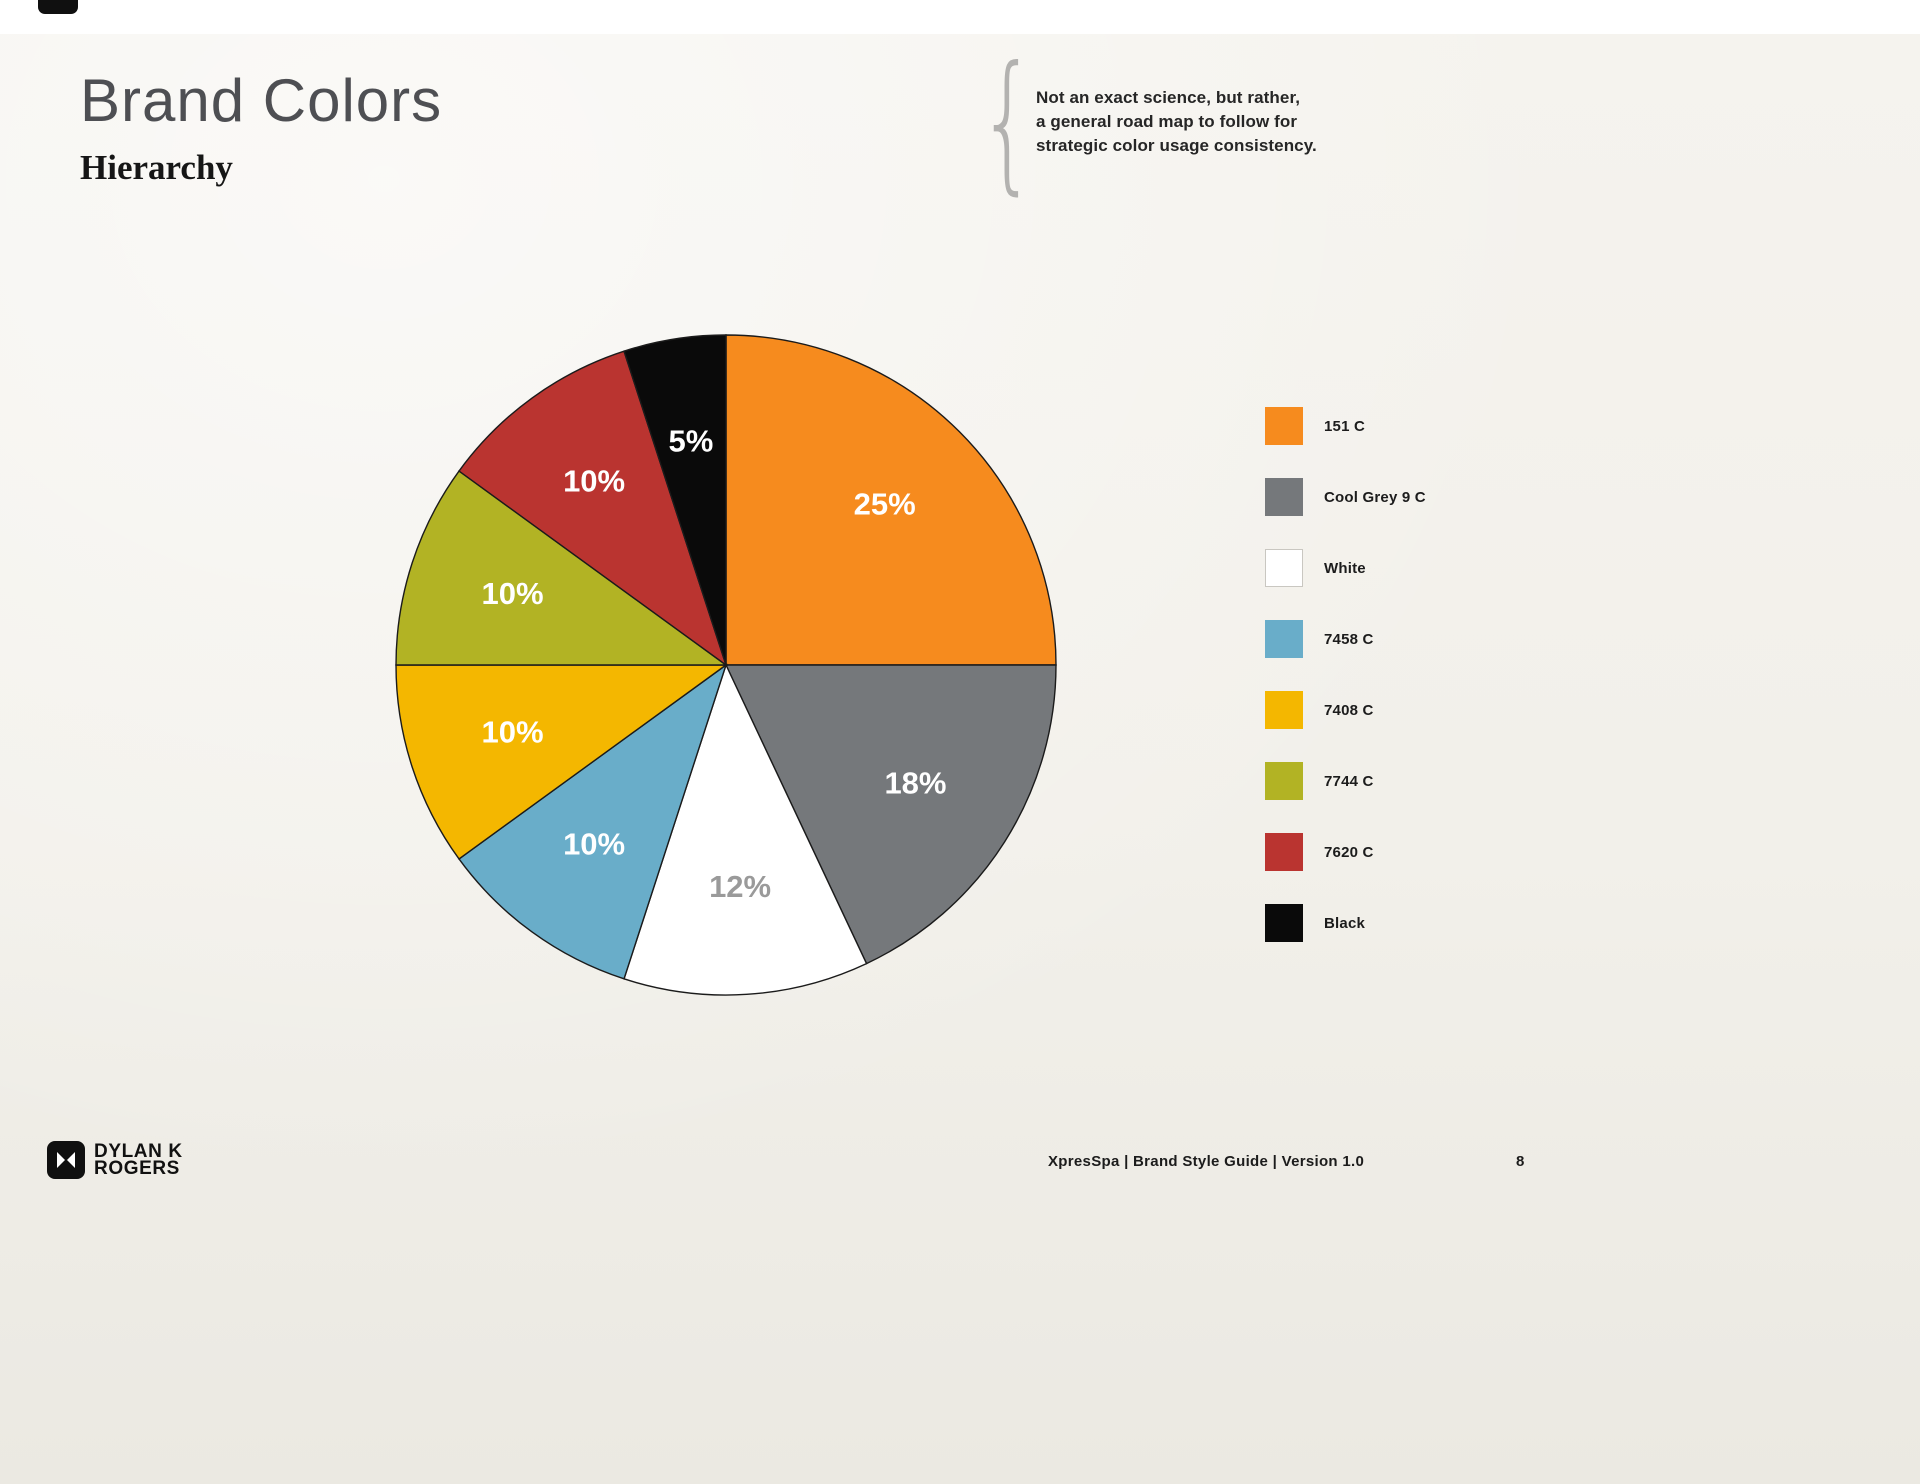  Describe the element at coordinates (690, 441) in the screenshot. I see `pie-slice-value-label: 5%` at that location.